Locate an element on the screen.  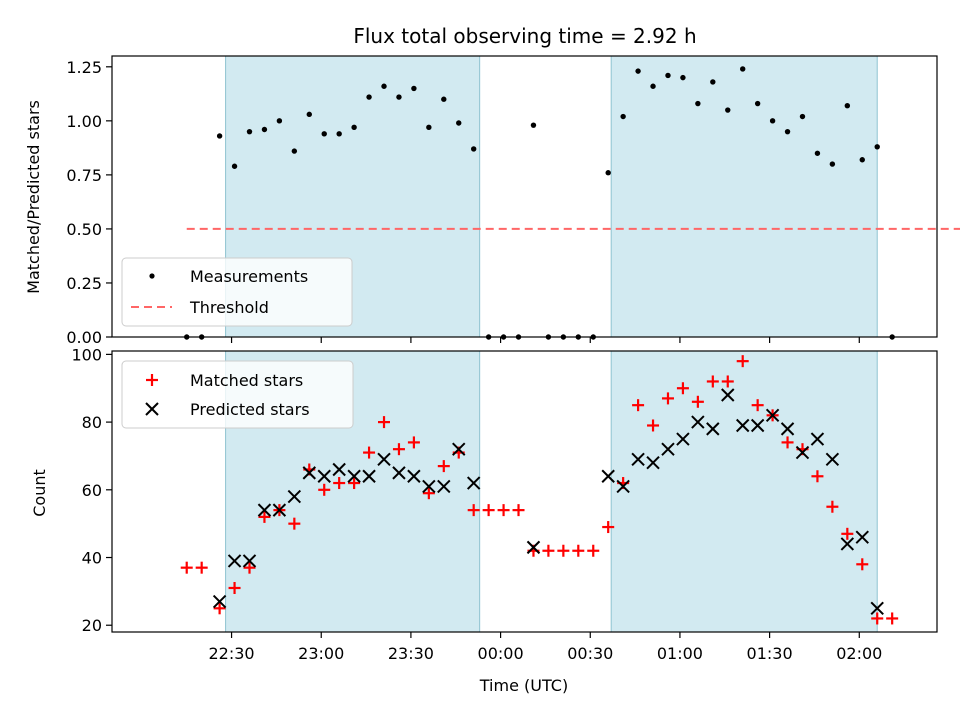
ratio-legend: Measurements Threshold is located at coordinates (237, 292).